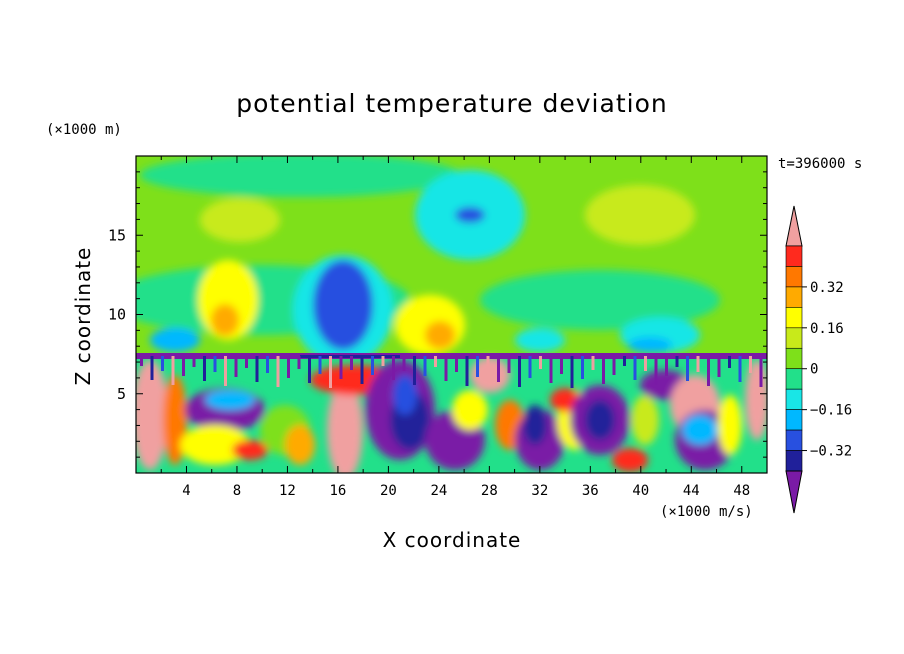  I want to click on upper-green-band-top, so click(300, 176).